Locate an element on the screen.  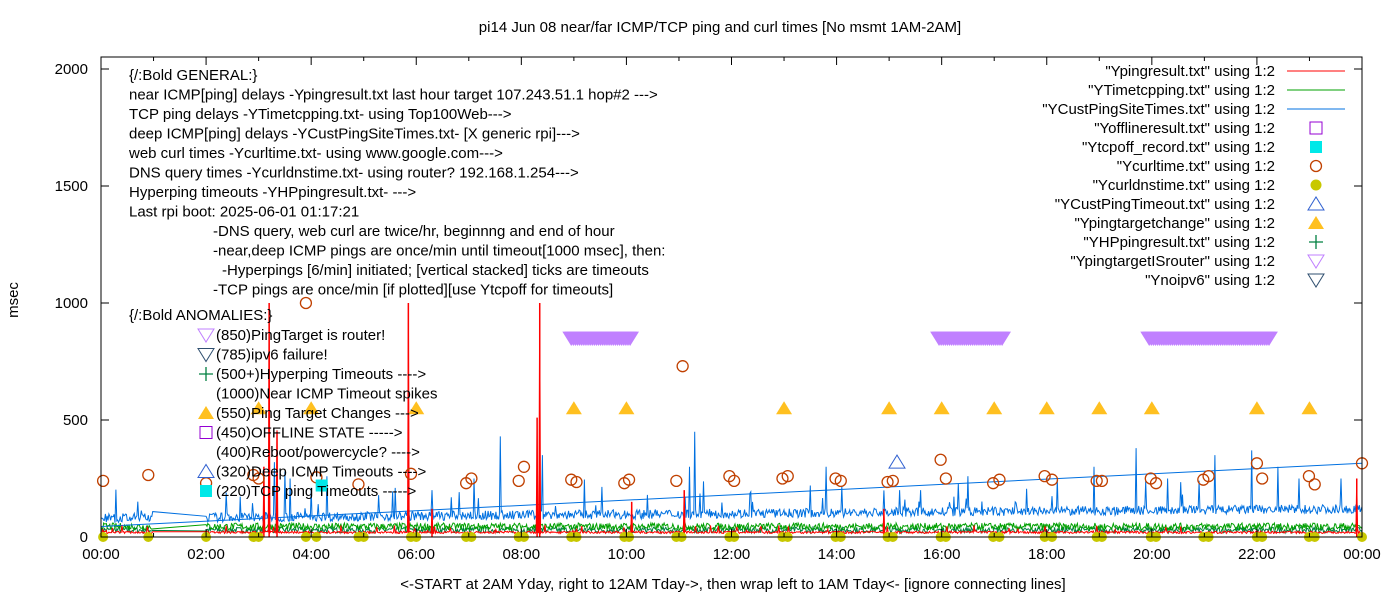
legend-label: "Ypingtargetchange" using 1:2 is located at coordinates (1174, 223).